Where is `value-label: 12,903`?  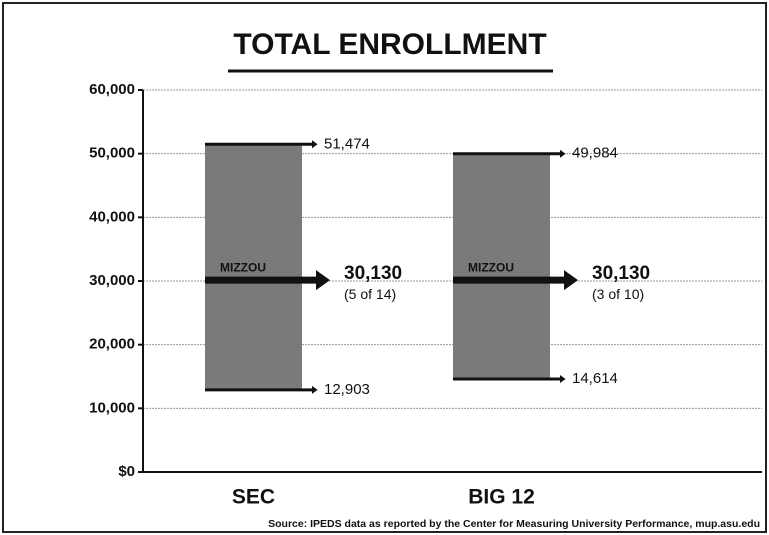
value-label: 12,903 is located at coordinates (347, 389).